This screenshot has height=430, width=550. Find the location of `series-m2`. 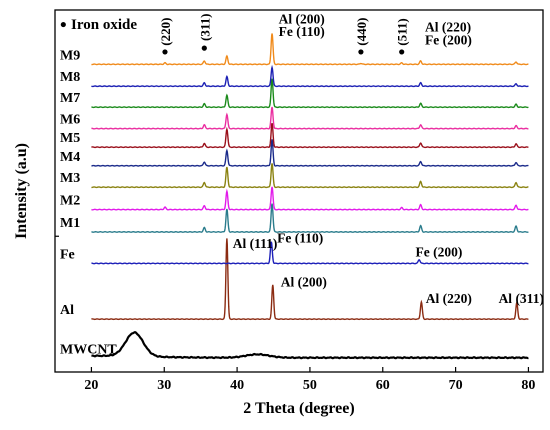

series-m2 is located at coordinates (310, 198).